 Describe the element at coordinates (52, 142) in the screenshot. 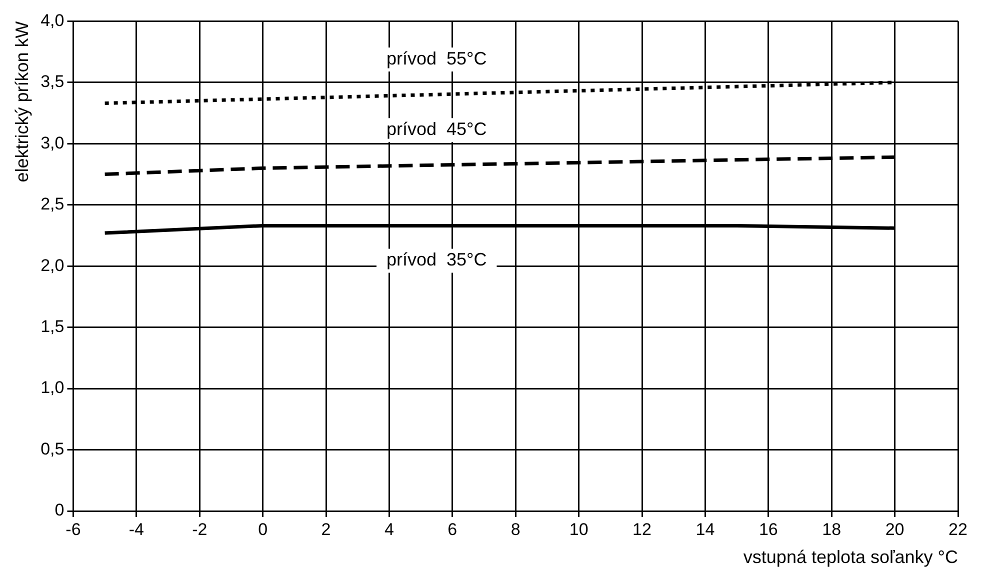

I see `y-tick-label: 3,0` at that location.